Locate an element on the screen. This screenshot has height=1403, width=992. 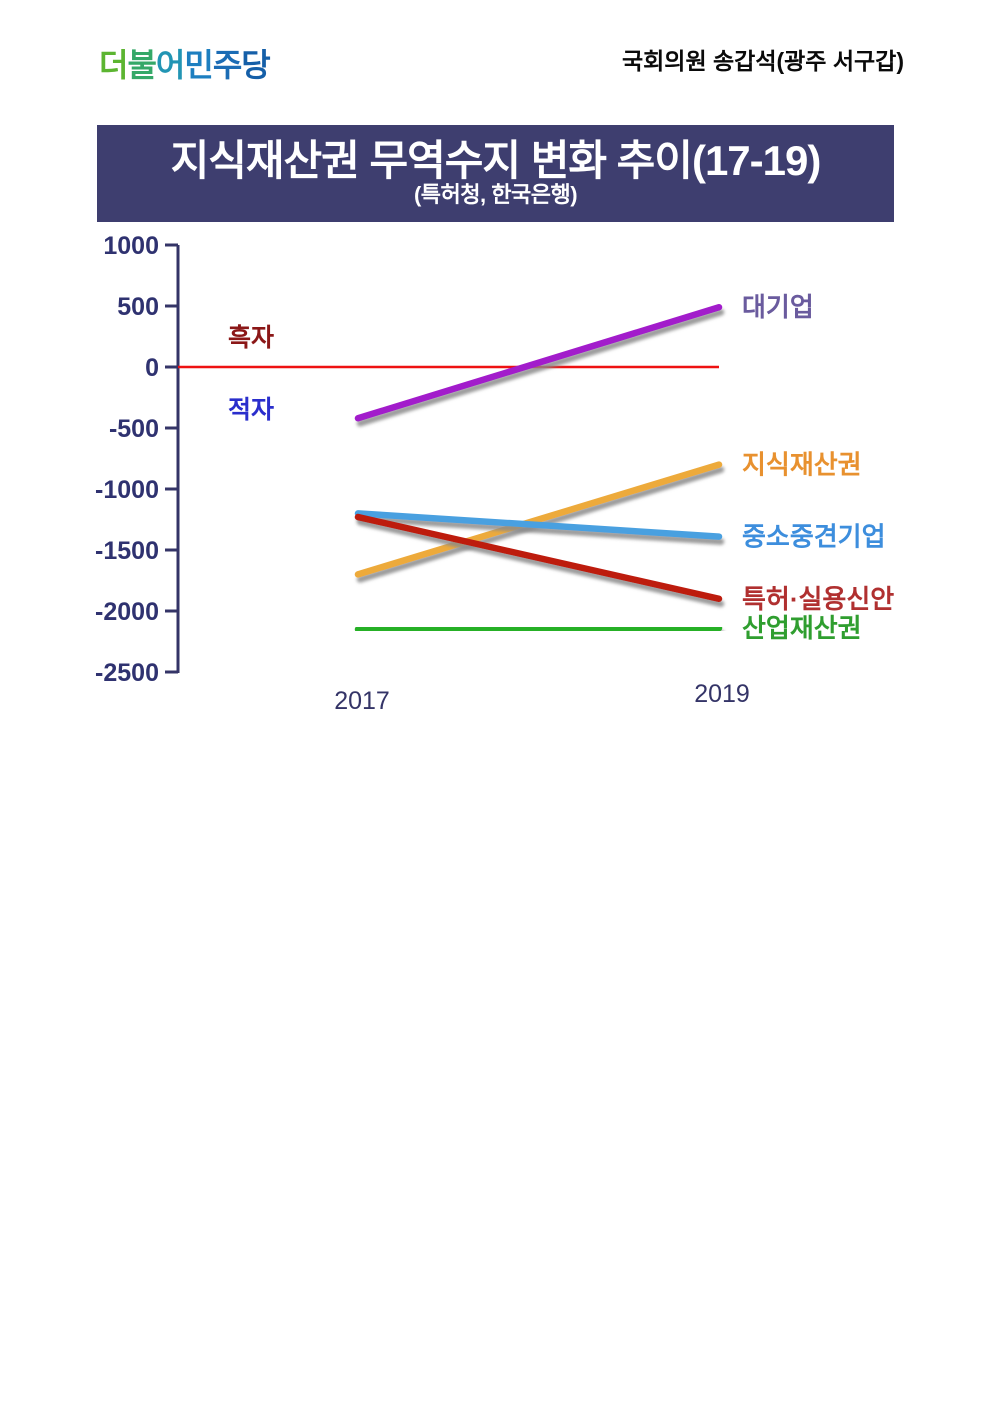
chart-subtitle: (특허청, 한국은행) is located at coordinates (495, 195).